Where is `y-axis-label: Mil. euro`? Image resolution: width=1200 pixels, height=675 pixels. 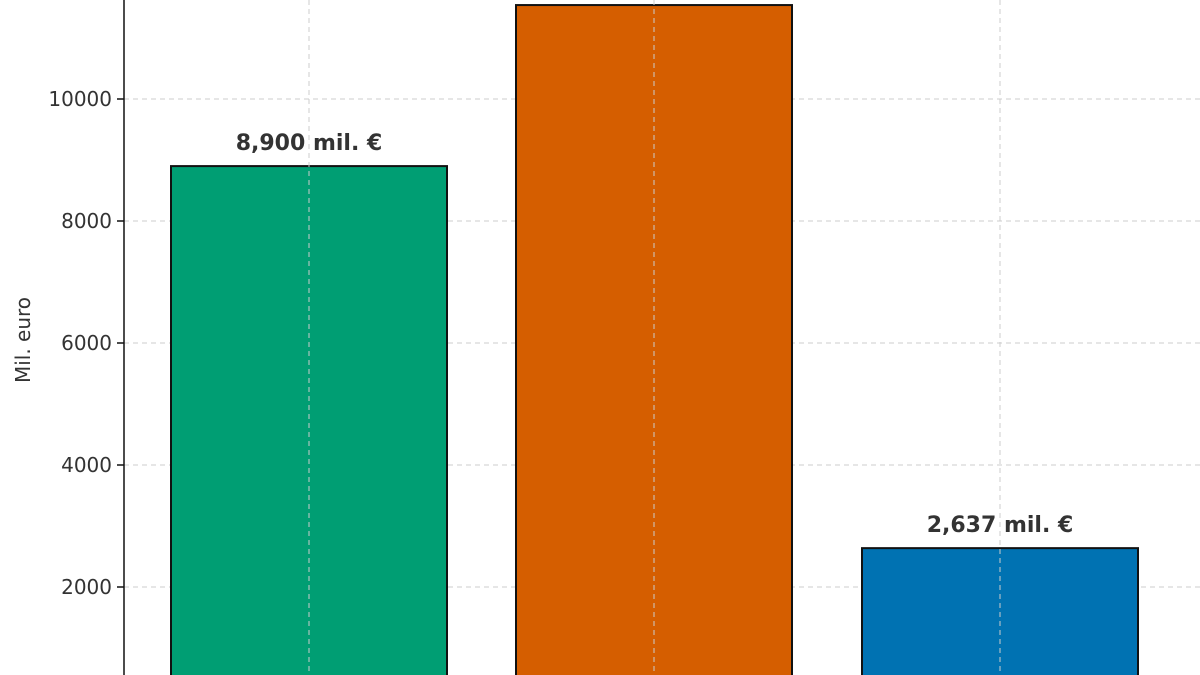 y-axis-label: Mil. euro is located at coordinates (23, 340).